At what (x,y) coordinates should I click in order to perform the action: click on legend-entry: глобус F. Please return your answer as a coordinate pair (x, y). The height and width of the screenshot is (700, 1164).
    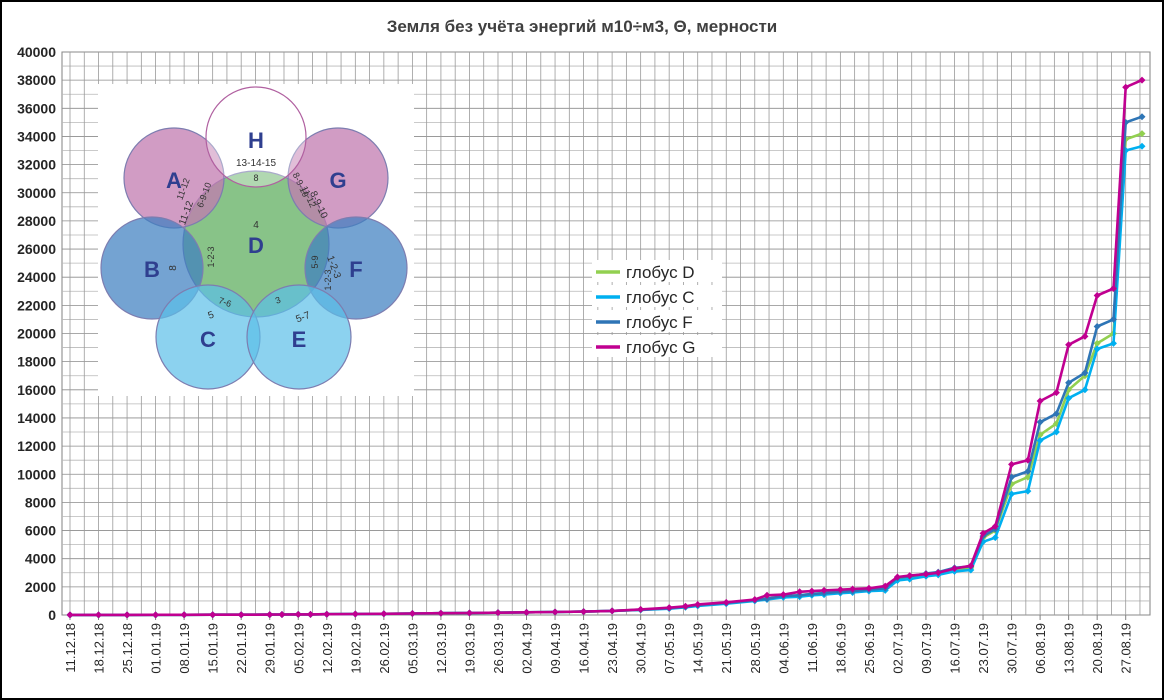
    Looking at the image, I should click on (659, 322).